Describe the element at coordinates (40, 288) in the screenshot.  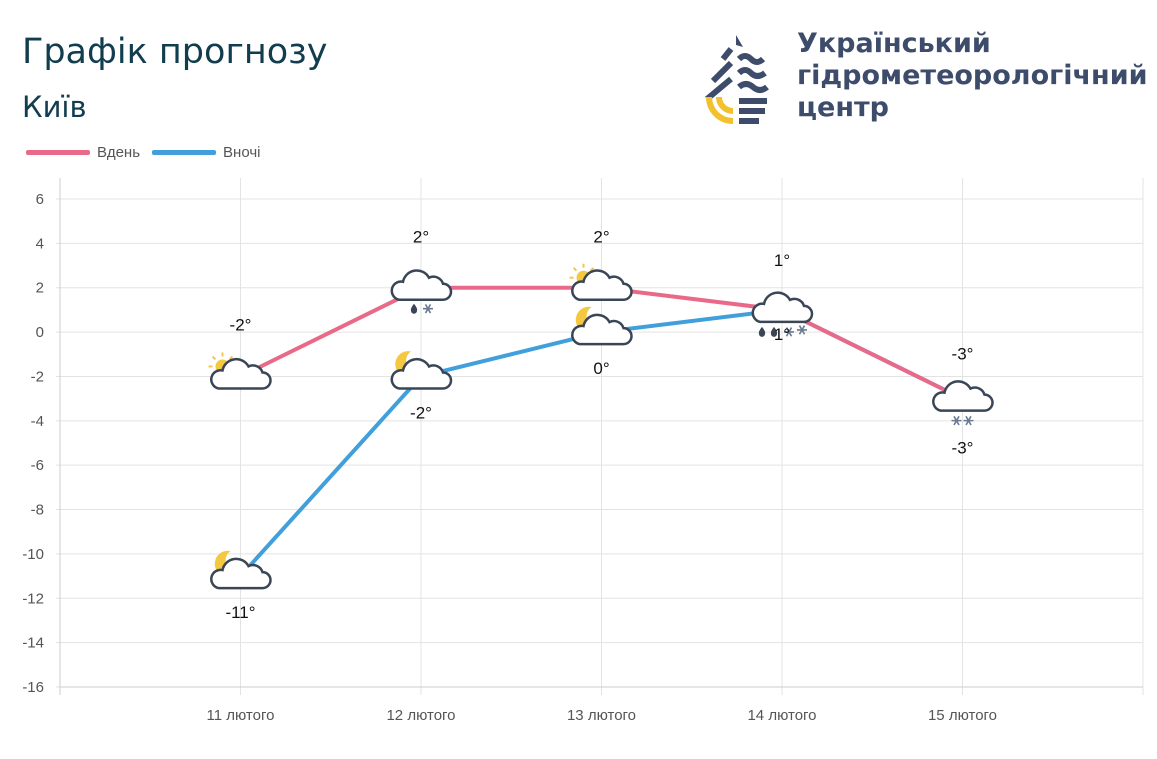
I see `y-tick-label: 2` at that location.